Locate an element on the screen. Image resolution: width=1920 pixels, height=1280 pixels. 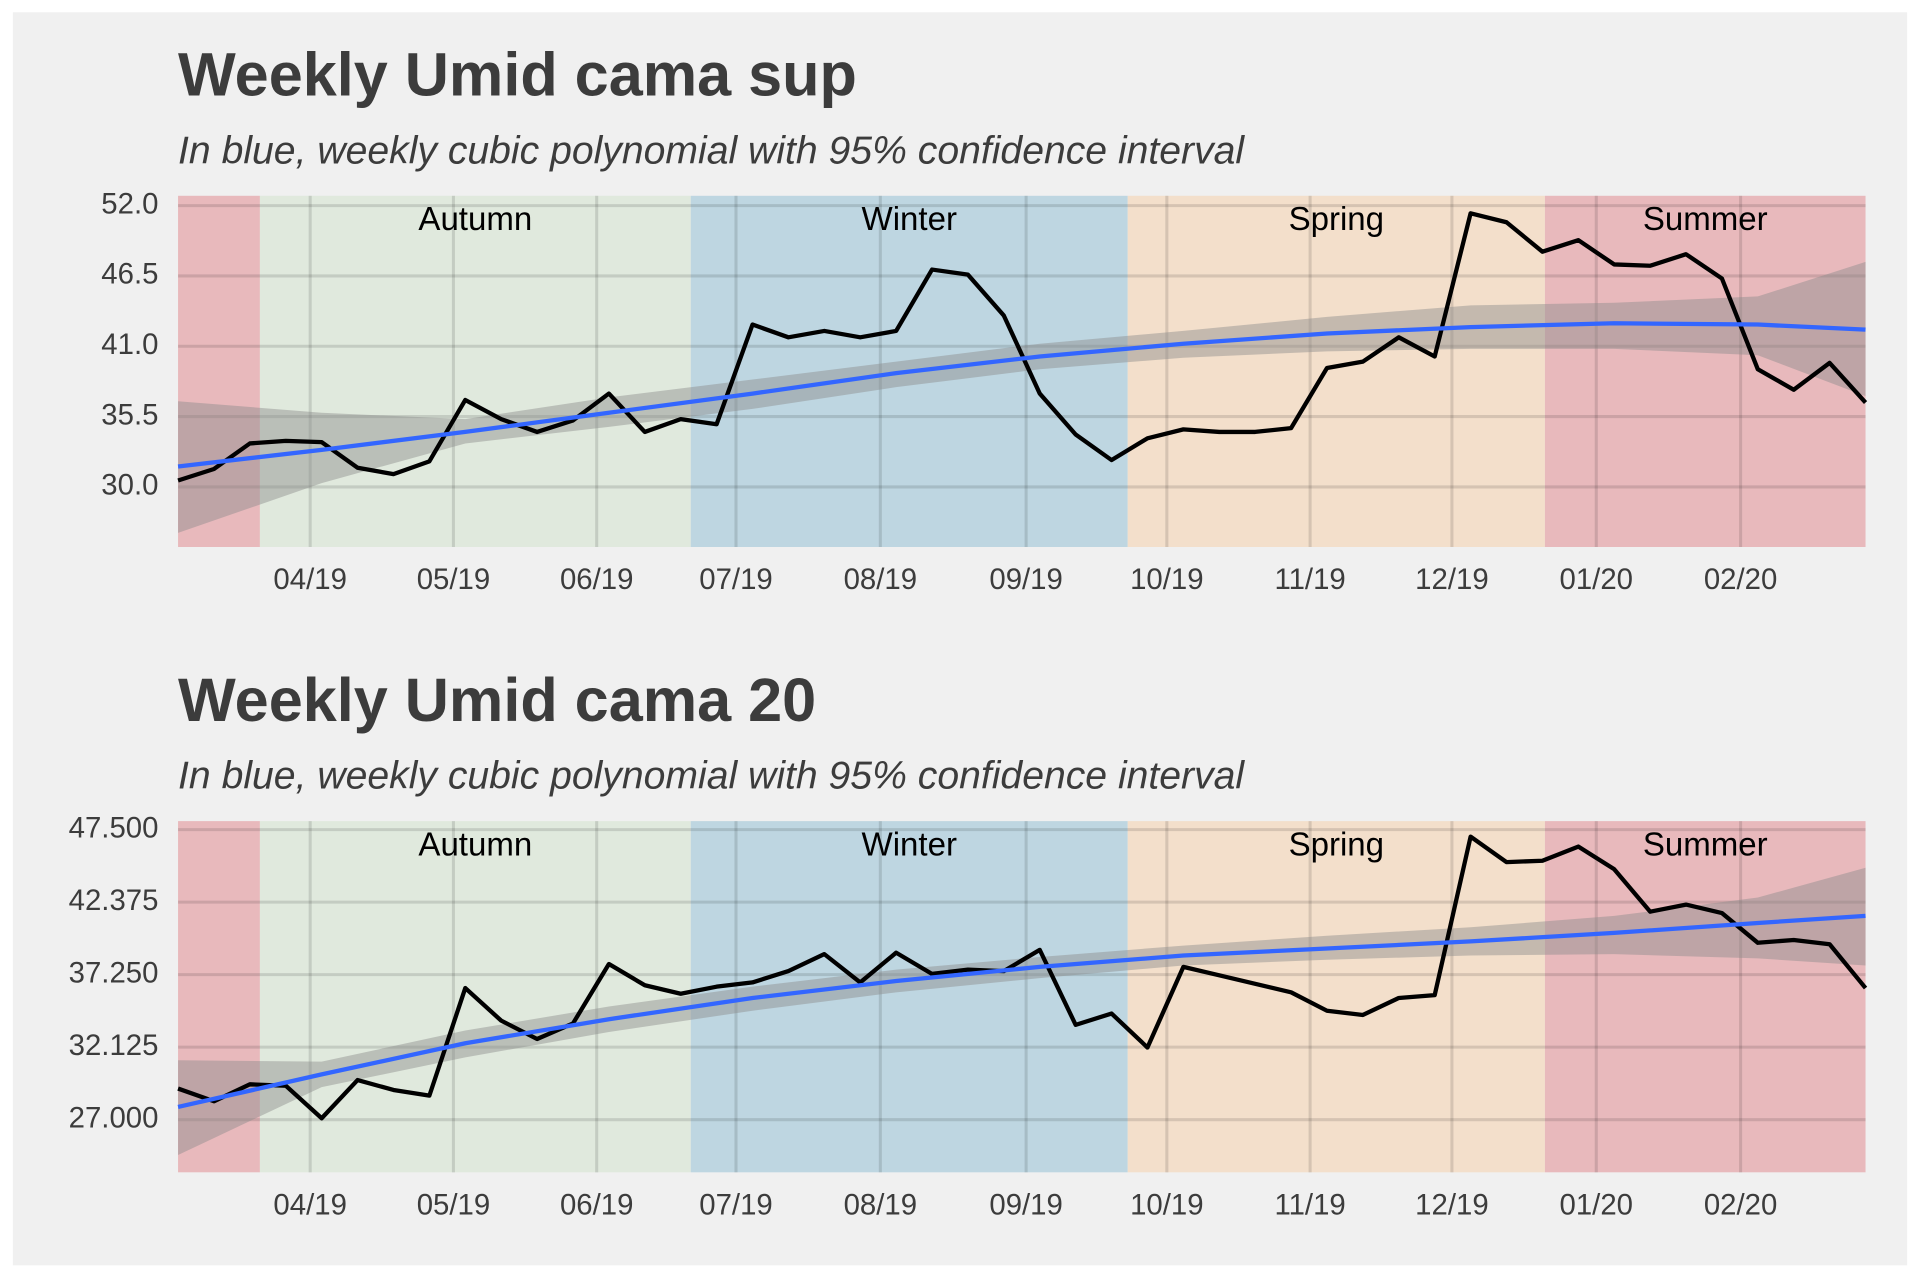
y-tick-label: 37.250 is located at coordinates (114, 972).